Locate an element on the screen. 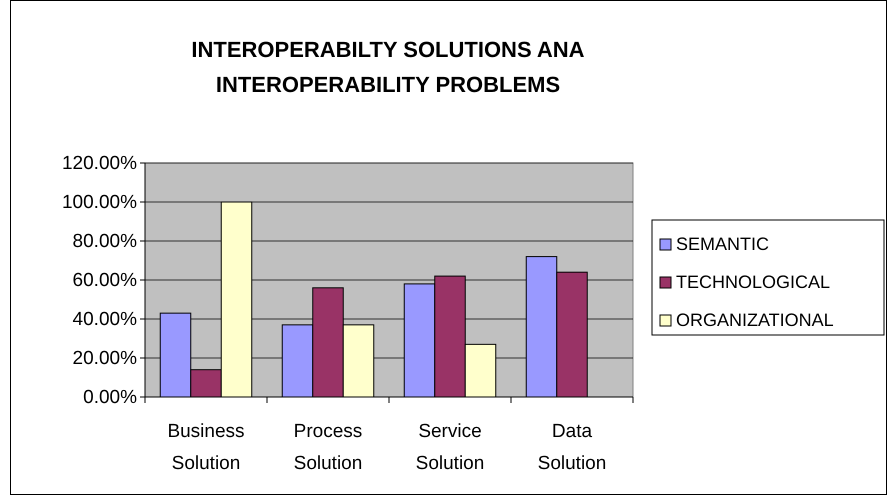 This screenshot has height=495, width=887. y-tick-label: 40.00% is located at coordinates (105, 319).